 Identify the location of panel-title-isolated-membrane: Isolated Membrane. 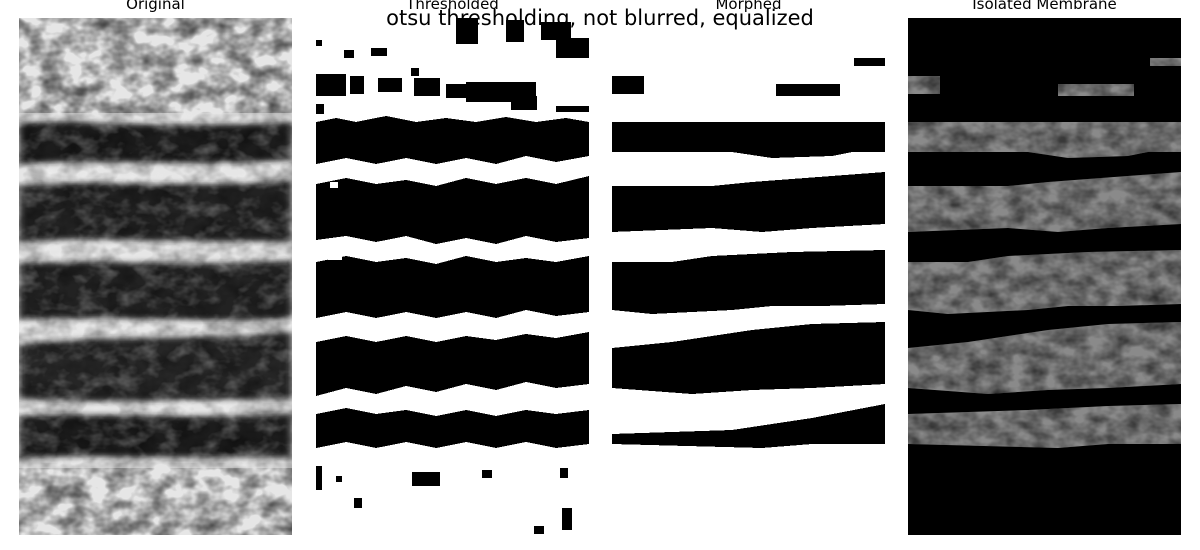
(1044, 6).